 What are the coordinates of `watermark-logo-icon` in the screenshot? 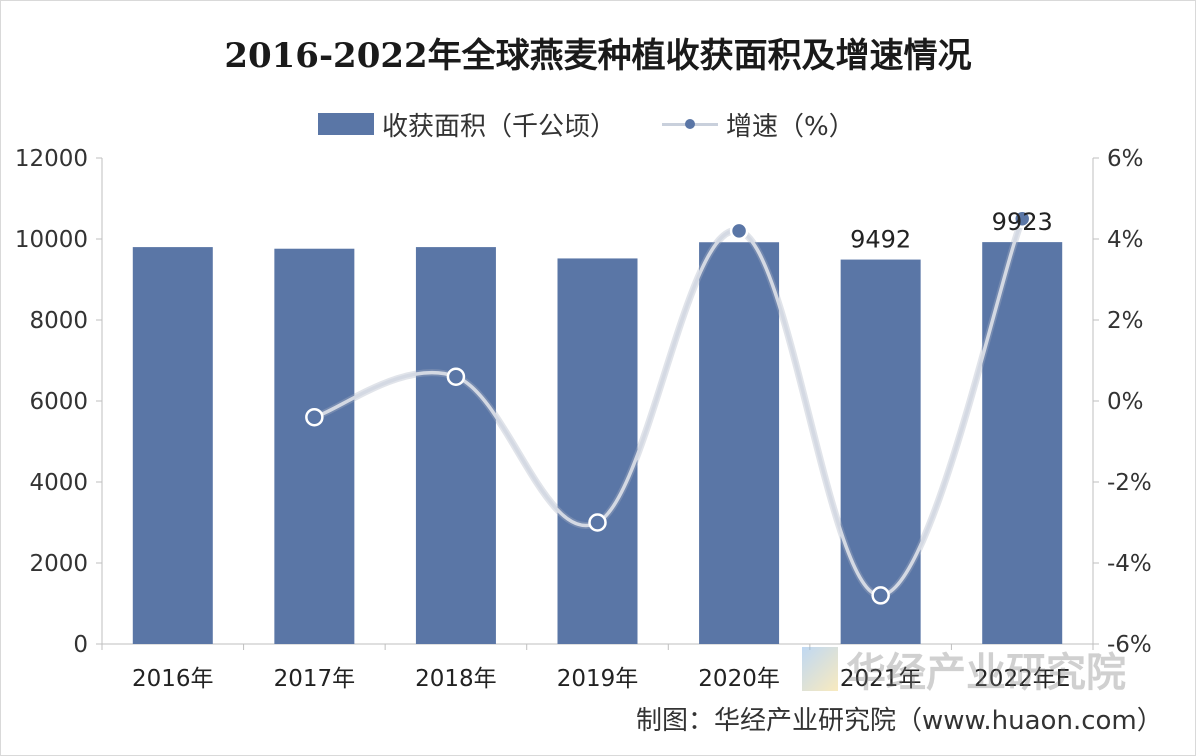 It's located at (820, 669).